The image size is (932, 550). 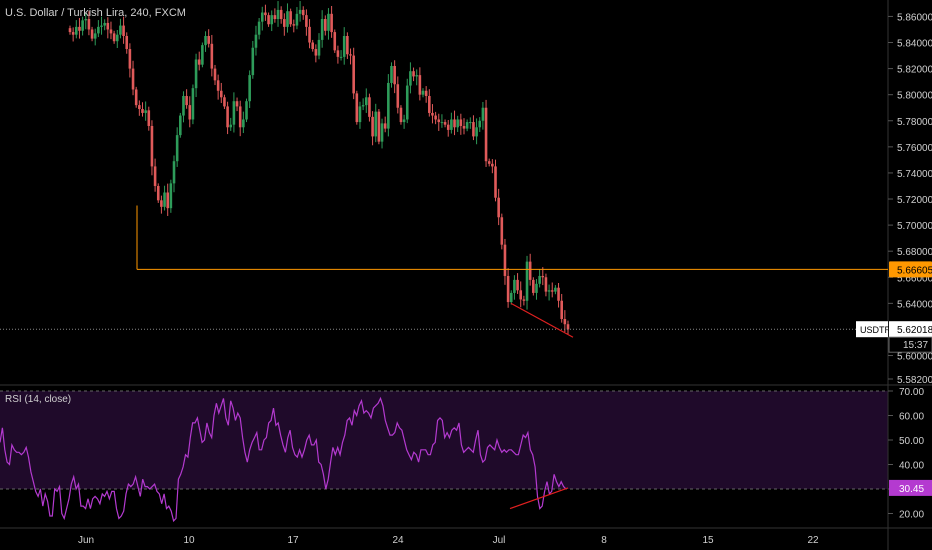 I want to click on last-price-tag, so click(x=910, y=329).